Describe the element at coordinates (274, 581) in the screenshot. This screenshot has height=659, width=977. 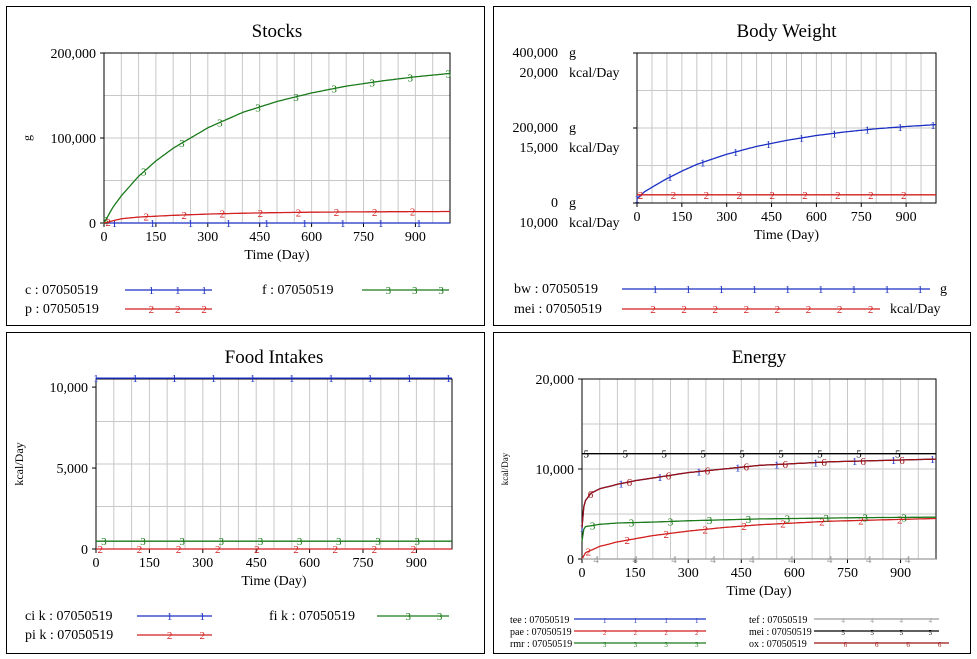
I see `x-axis-label: Time (Day)` at that location.